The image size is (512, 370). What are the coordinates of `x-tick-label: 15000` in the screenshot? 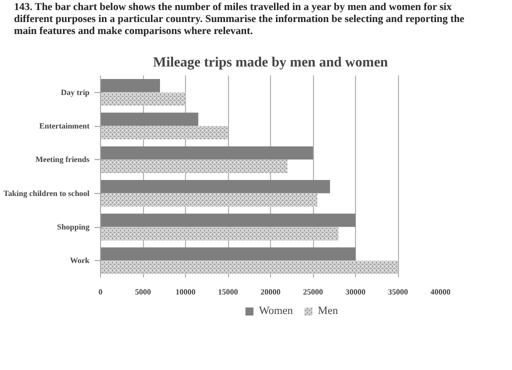 It's located at (228, 292).